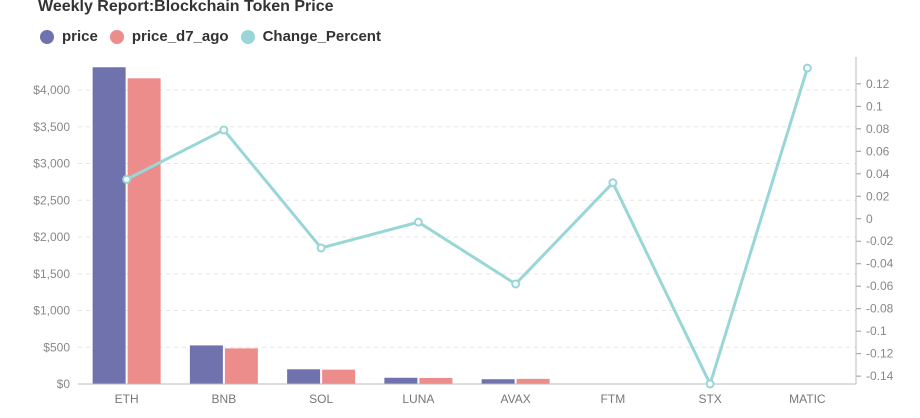  Describe the element at coordinates (51, 127) in the screenshot. I see `y-left-tick-label: $3,500` at that location.